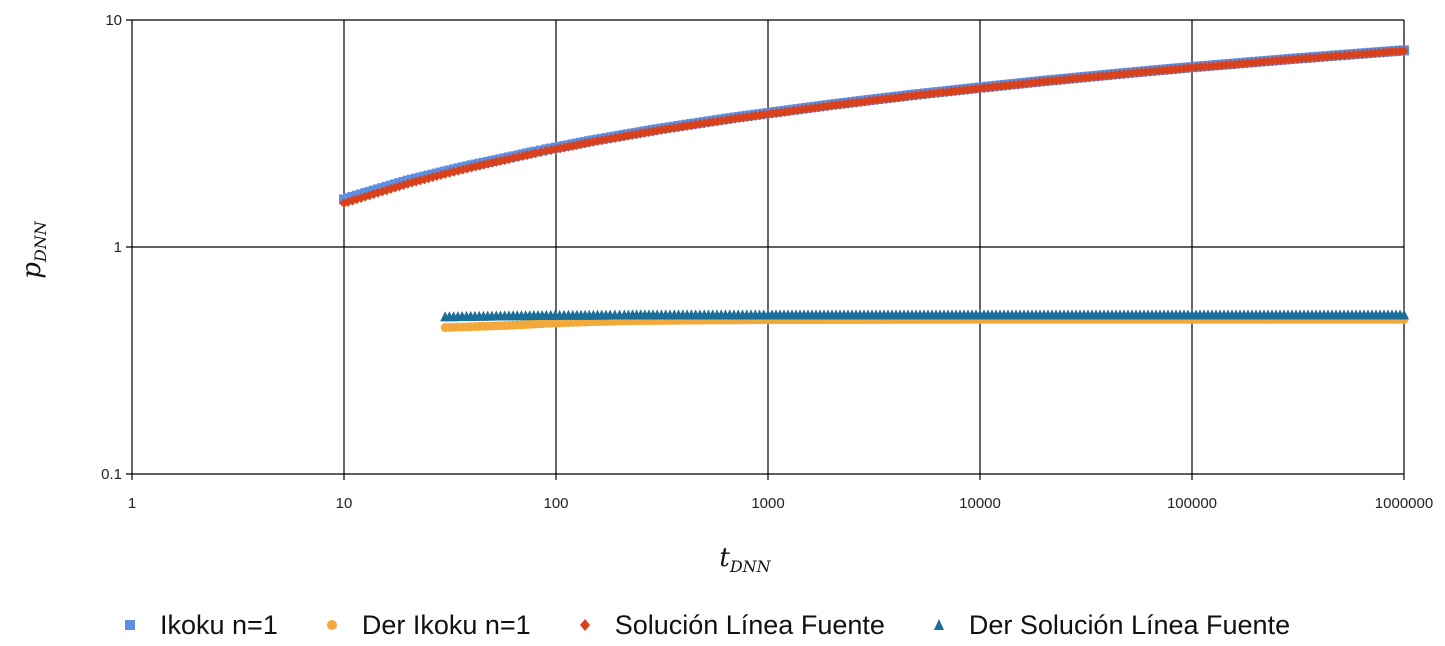 The height and width of the screenshot is (646, 1445). What do you see at coordinates (130, 625) in the screenshot?
I see `square-marker-icon` at bounding box center [130, 625].